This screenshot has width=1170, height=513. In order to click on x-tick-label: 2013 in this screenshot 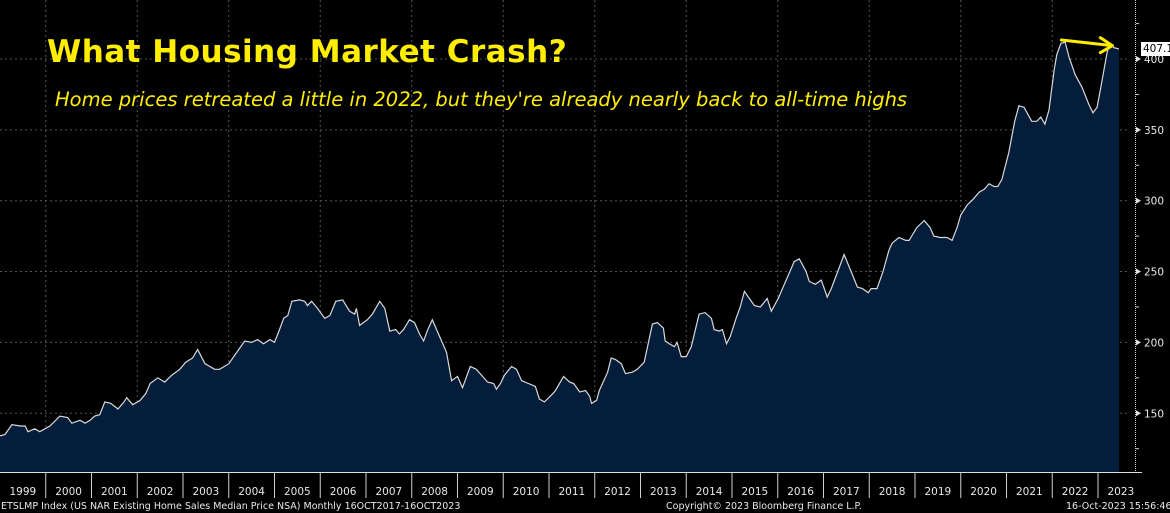, I will do `click(663, 492)`.